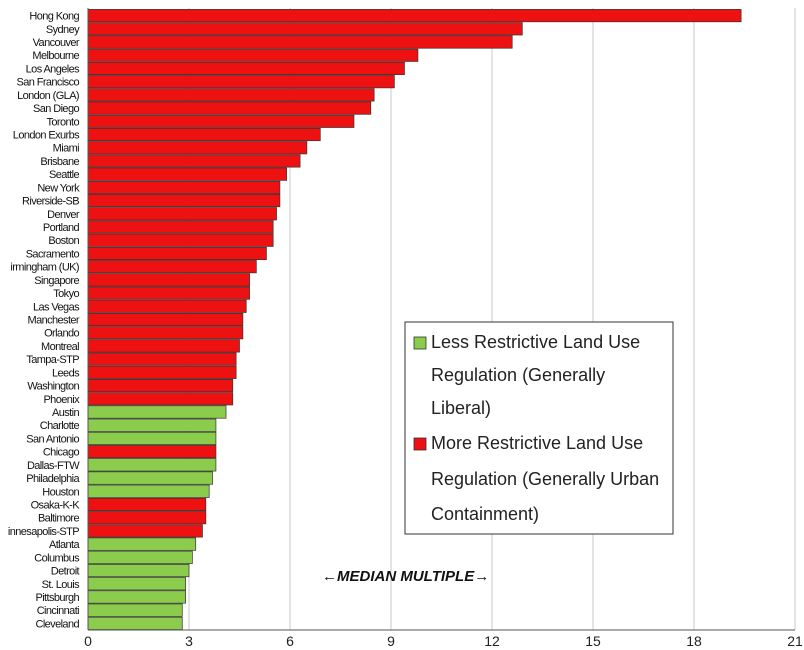 The image size is (804, 650). I want to click on category-label: Phoenix, so click(61, 400).